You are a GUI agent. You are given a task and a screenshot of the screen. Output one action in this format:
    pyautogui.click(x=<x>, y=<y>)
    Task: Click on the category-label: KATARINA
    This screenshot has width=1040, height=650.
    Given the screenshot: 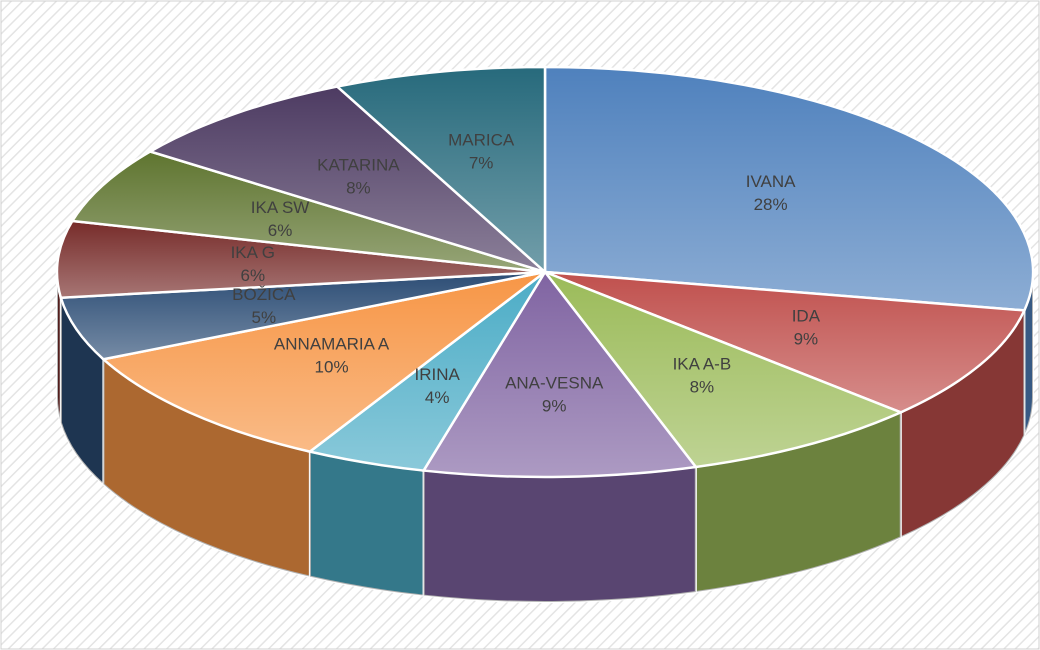 What is the action you would take?
    pyautogui.click(x=358, y=165)
    